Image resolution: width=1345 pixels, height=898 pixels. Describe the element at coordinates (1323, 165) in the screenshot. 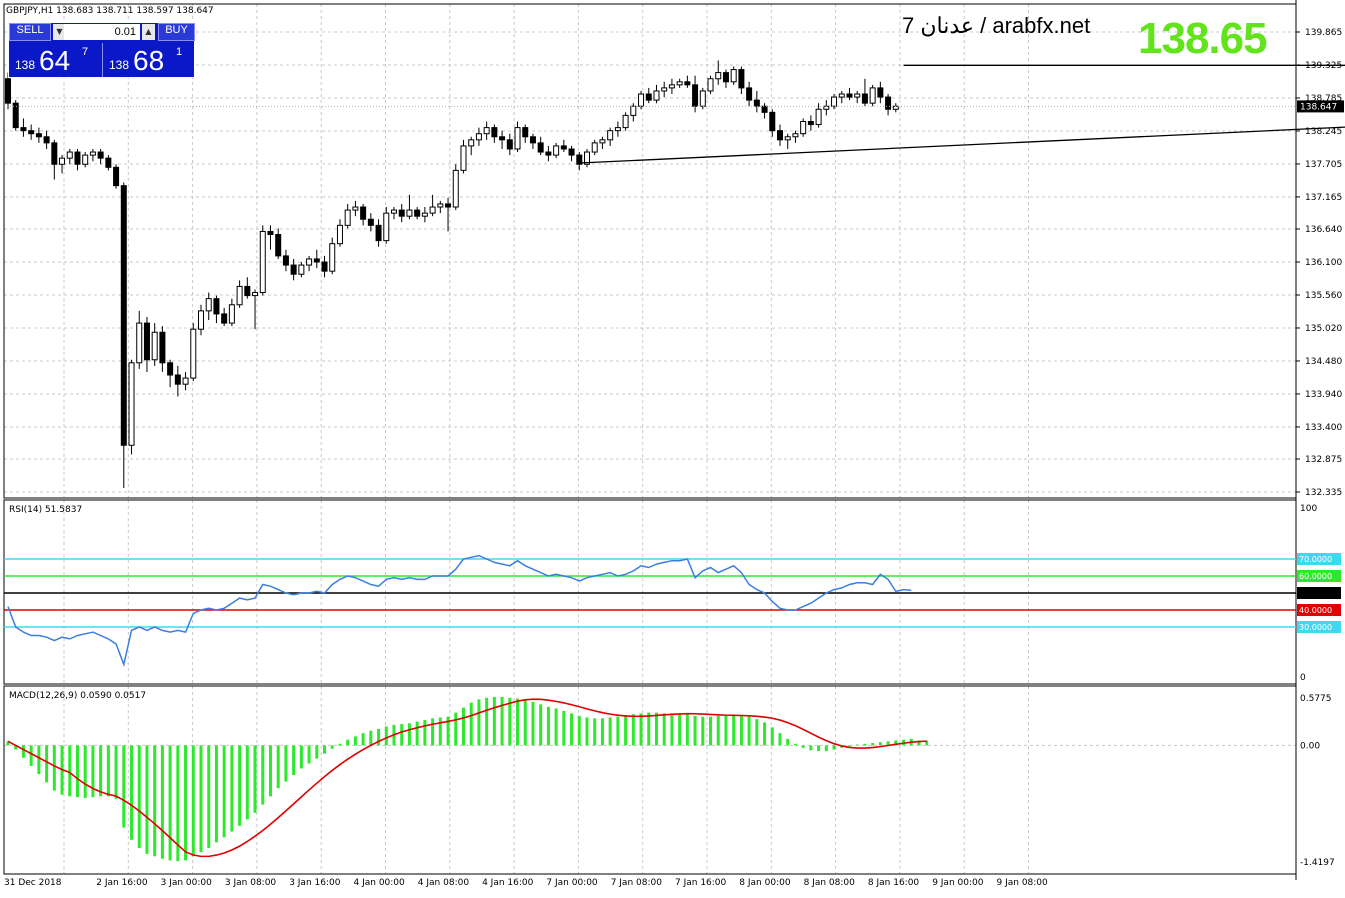

I see `price-tick-label: 137.705` at that location.